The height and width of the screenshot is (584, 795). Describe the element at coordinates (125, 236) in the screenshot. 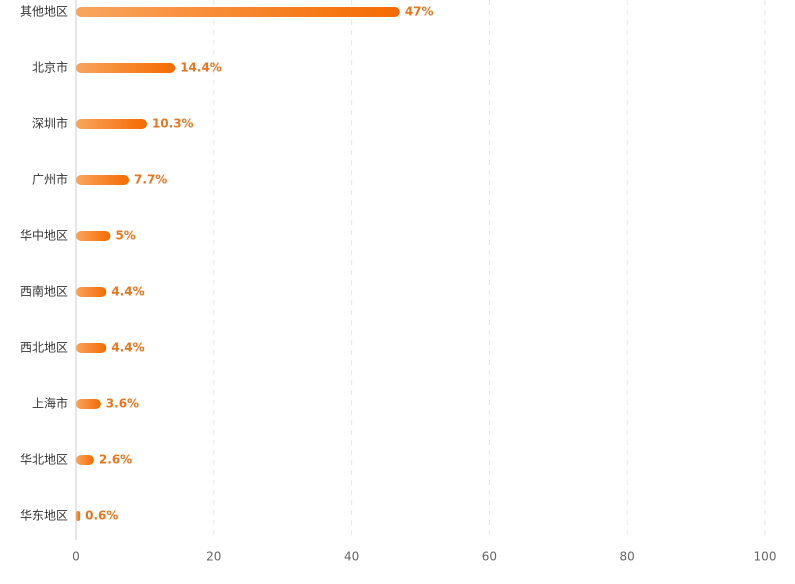

I see `data-label: 5%` at that location.